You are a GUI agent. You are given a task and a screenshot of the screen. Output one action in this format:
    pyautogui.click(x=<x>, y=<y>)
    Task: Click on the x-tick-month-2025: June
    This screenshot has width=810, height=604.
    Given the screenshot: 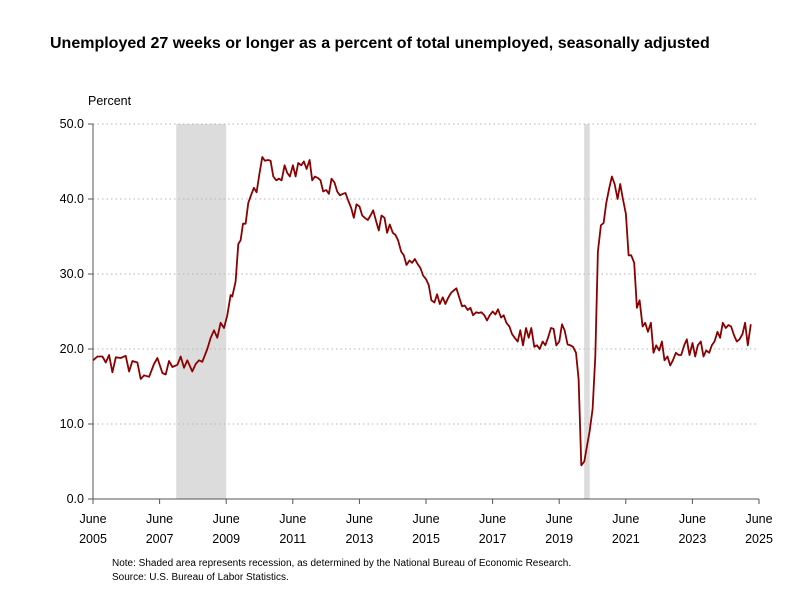 What is the action you would take?
    pyautogui.click(x=758, y=519)
    